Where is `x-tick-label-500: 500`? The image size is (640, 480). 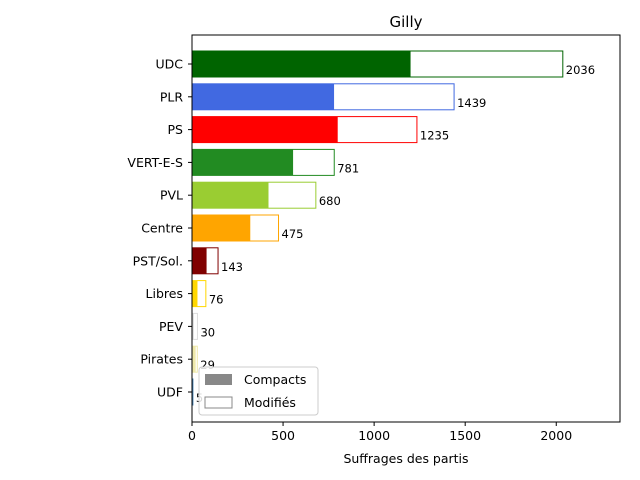
x-tick-label-500: 500 is located at coordinates (283, 435).